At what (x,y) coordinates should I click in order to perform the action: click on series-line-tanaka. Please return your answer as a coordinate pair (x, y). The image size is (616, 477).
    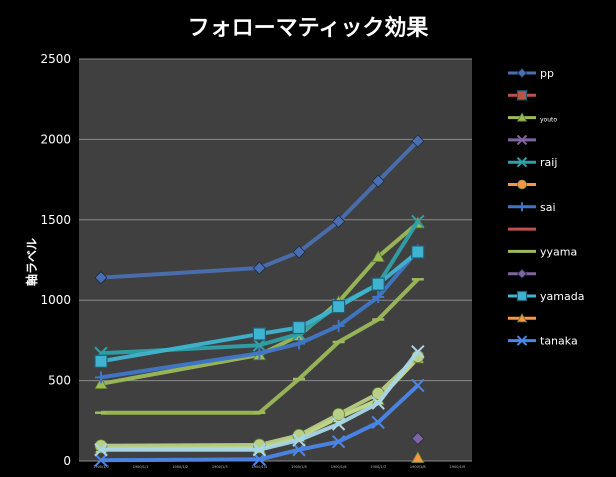
    Looking at the image, I should click on (260, 423).